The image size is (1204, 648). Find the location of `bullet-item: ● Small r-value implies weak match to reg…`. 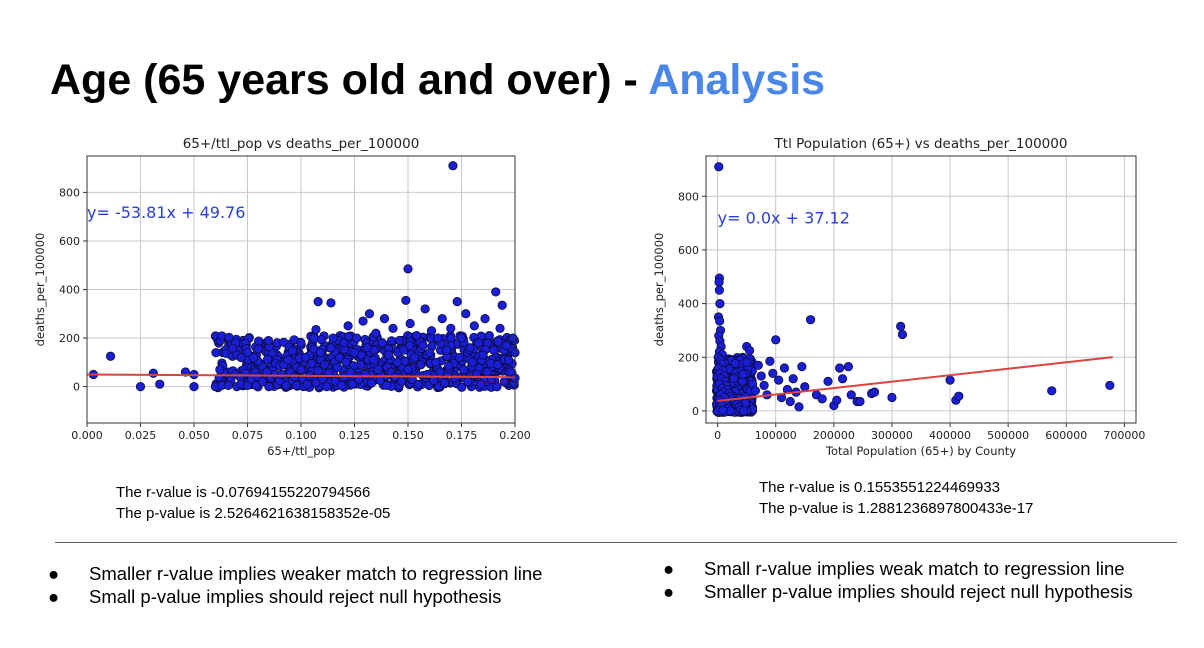

bullet-item: ● Small r-value implies weak match to reg… is located at coordinates (898, 568).